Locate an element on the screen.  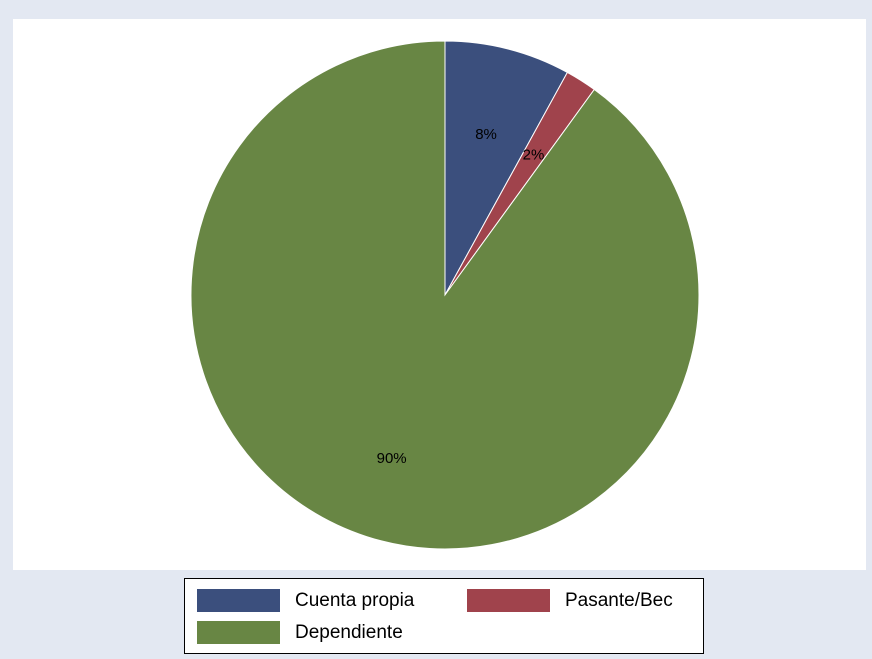
legend: Cuenta propia Pasante/Bec Dependiente is located at coordinates (444, 616).